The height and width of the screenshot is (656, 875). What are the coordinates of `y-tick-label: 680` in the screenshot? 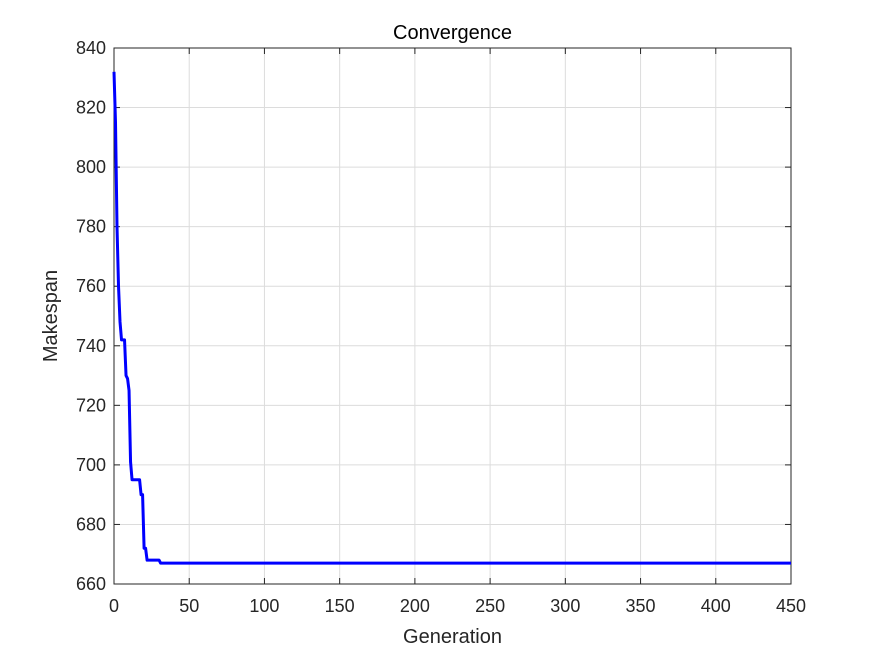 It's located at (91, 524).